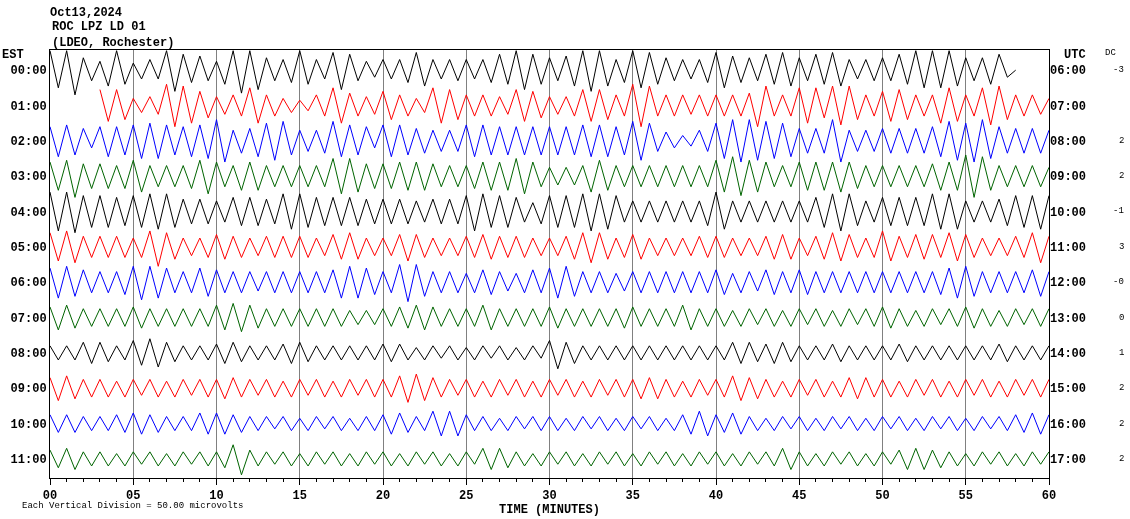 The height and width of the screenshot is (519, 1130). Describe the element at coordinates (1068, 248) in the screenshot. I see `y2-tick-label: 11:00` at that location.